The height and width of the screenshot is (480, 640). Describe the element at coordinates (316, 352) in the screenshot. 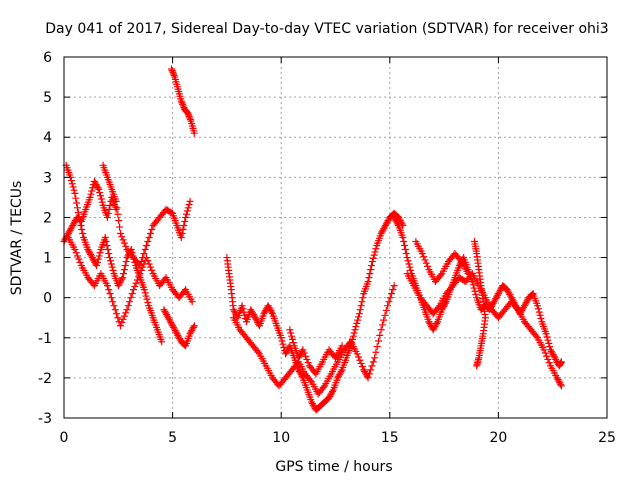

I see `series-track-i` at that location.